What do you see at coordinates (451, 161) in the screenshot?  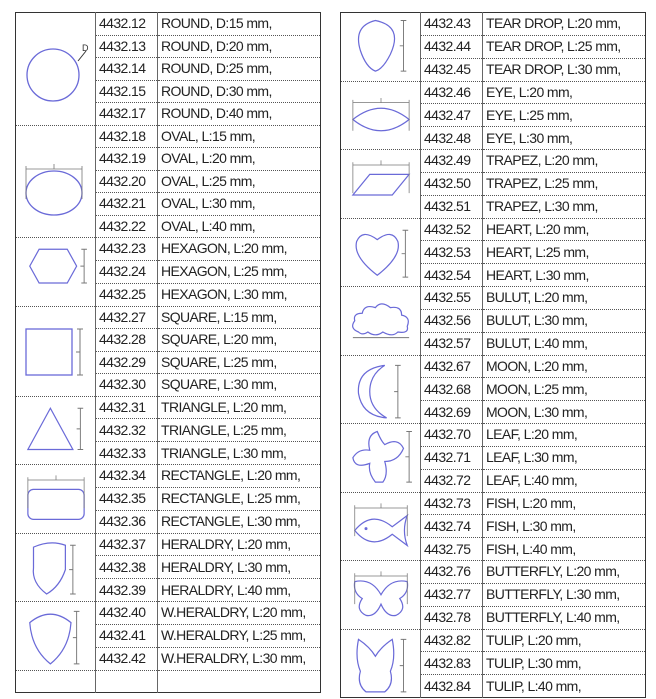 I see `product-code: 4432.49` at bounding box center [451, 161].